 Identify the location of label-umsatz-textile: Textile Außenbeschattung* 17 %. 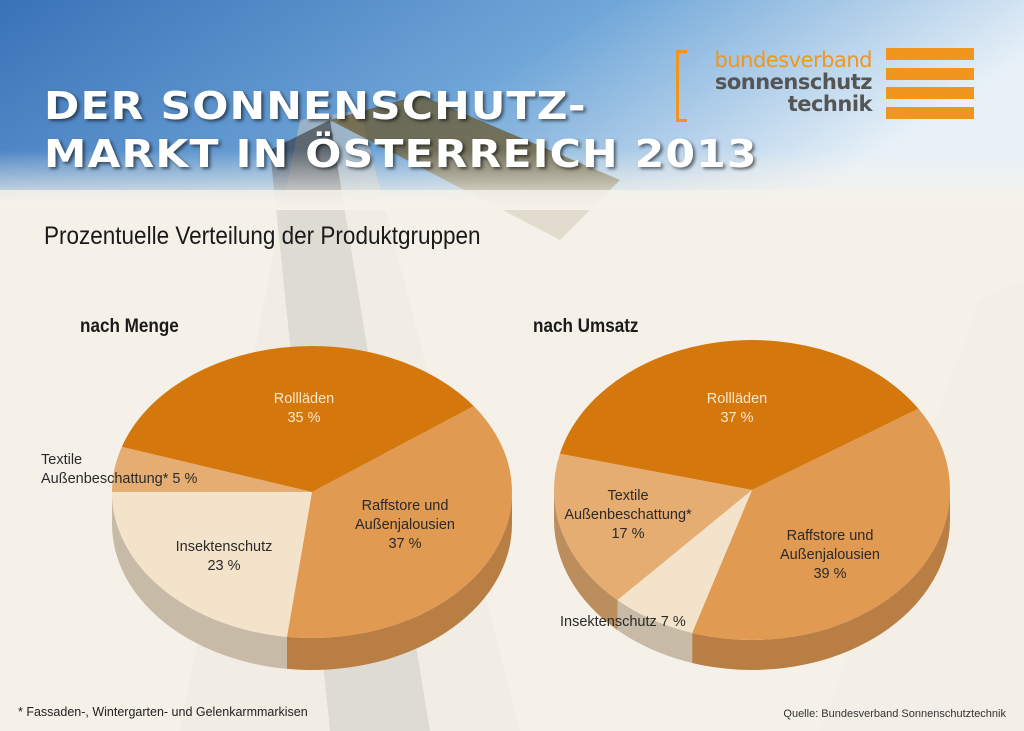
(627, 515).